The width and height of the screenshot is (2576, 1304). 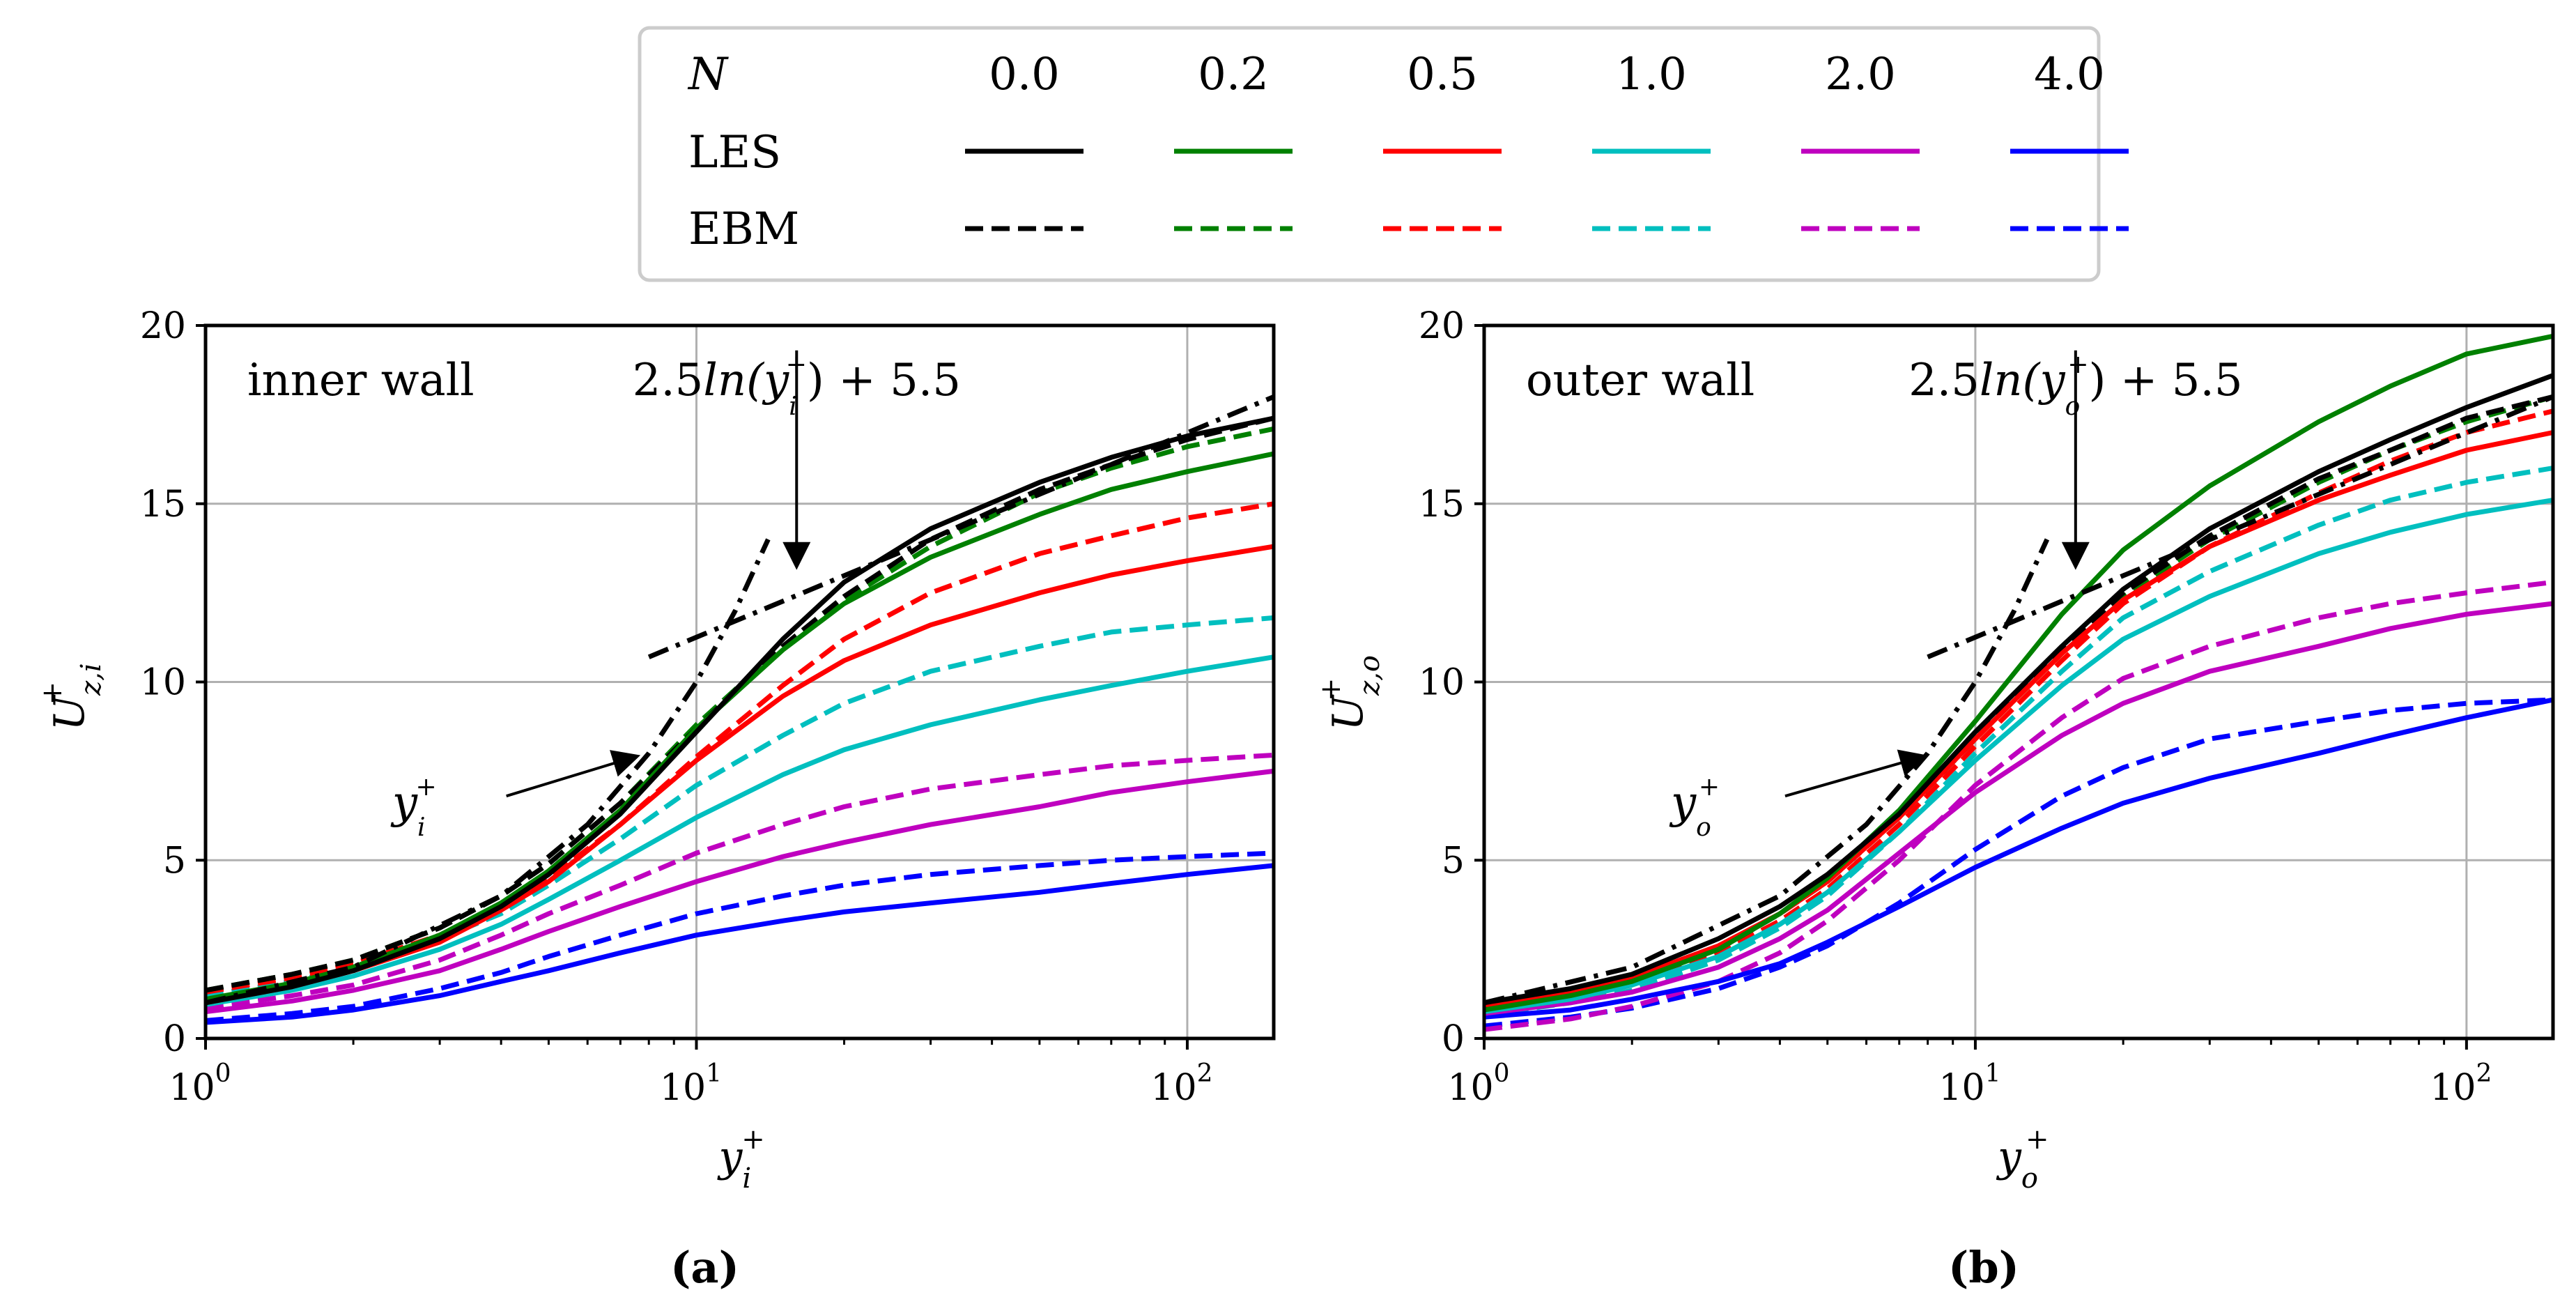 I want to click on annotation-b: outer wall, so click(x=1640, y=381).